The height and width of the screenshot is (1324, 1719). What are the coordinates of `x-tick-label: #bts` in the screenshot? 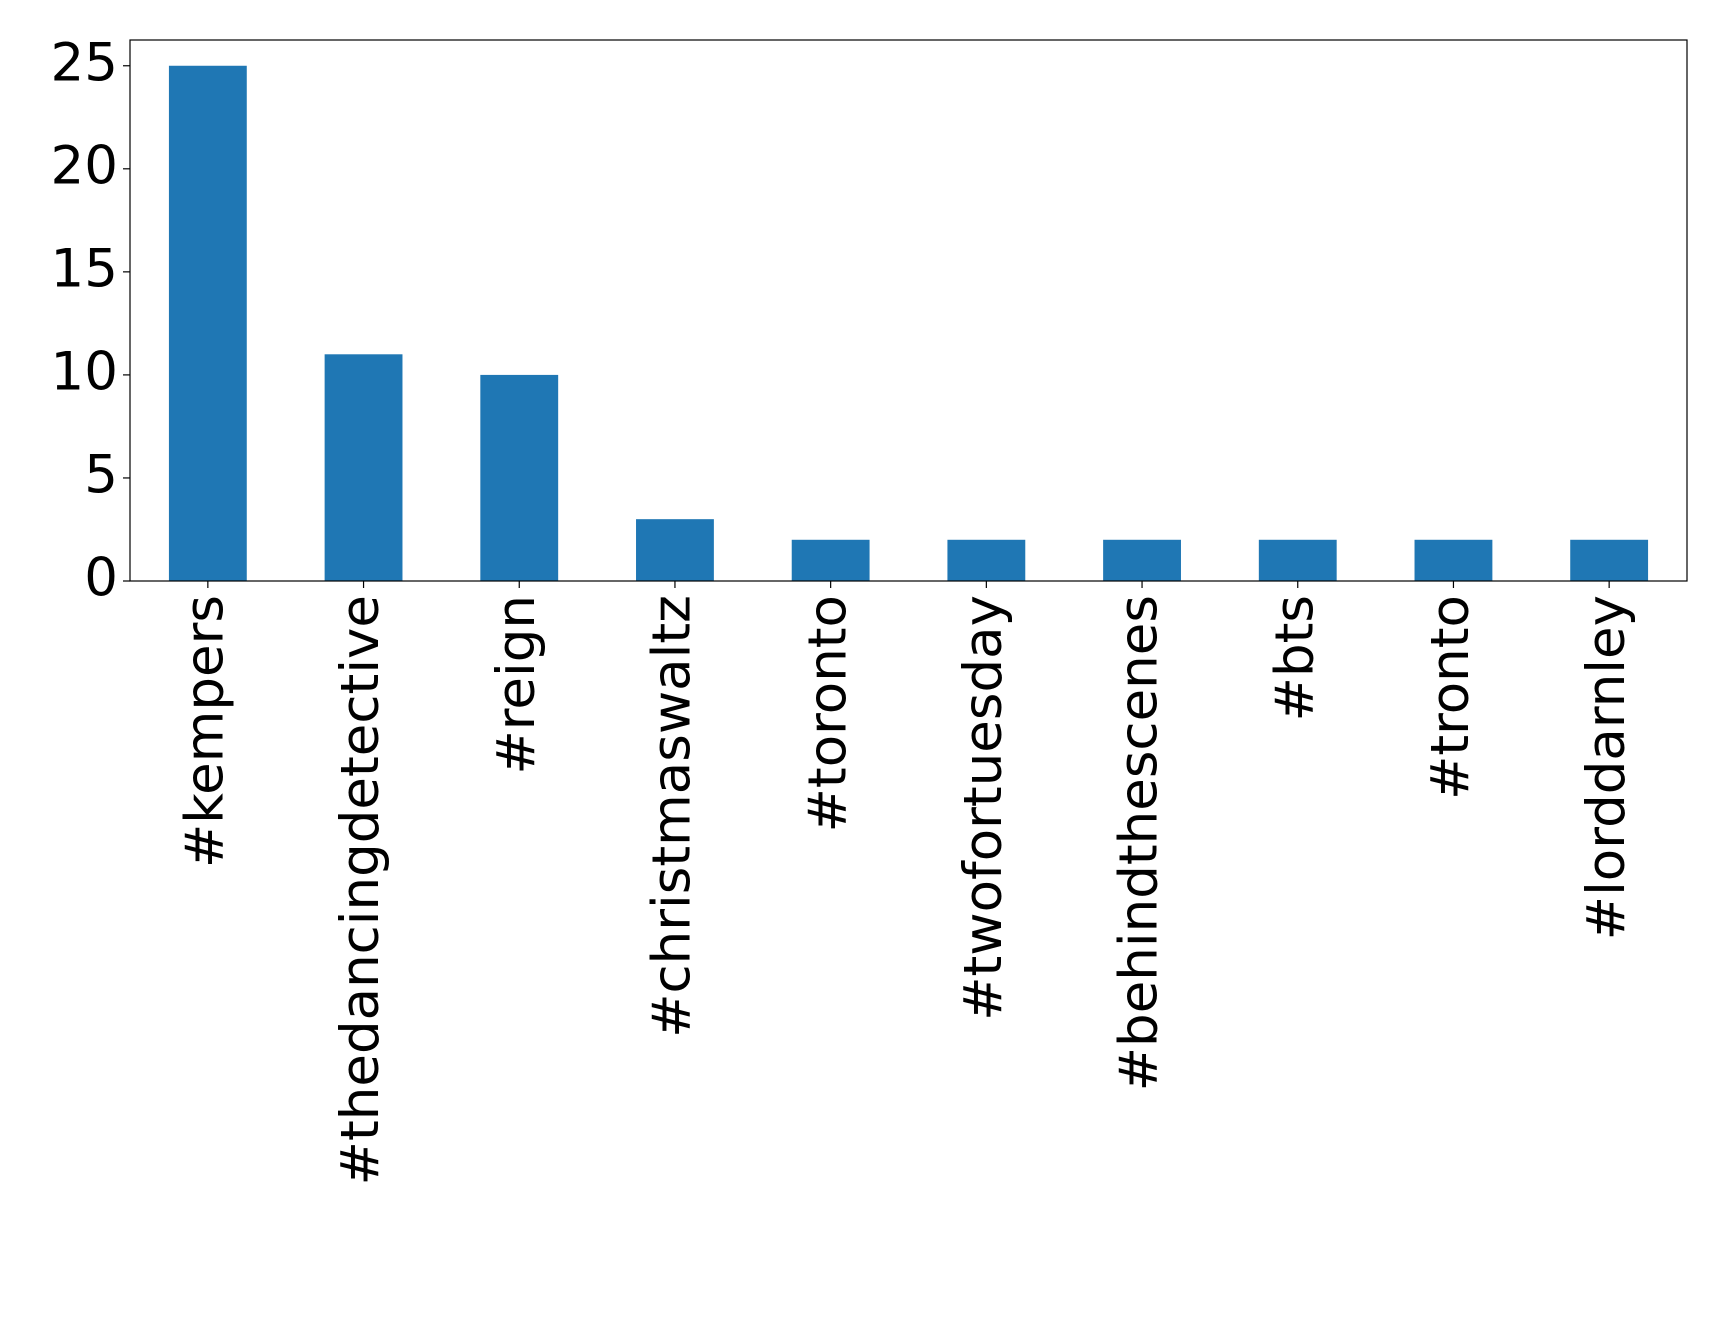 It's located at (1294, 658).